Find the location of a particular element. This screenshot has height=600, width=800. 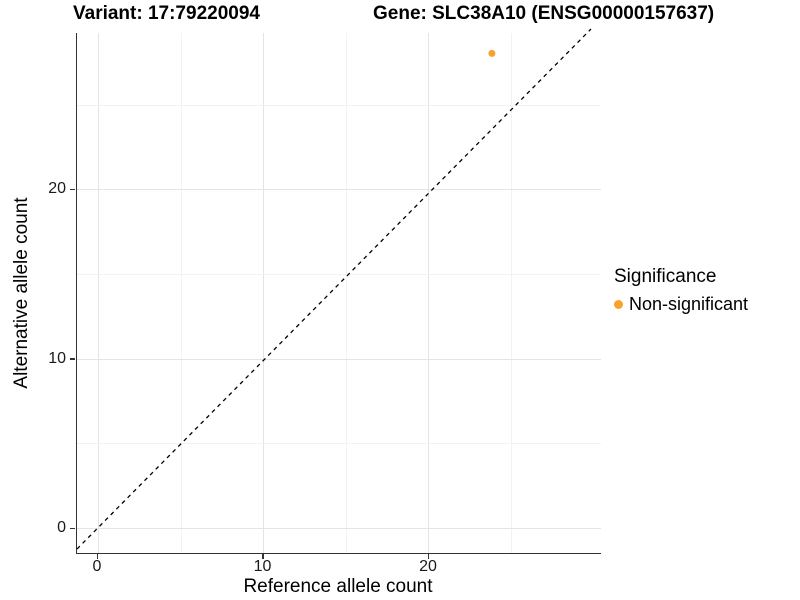

legend-item-label: Non-significant is located at coordinates (689, 304).